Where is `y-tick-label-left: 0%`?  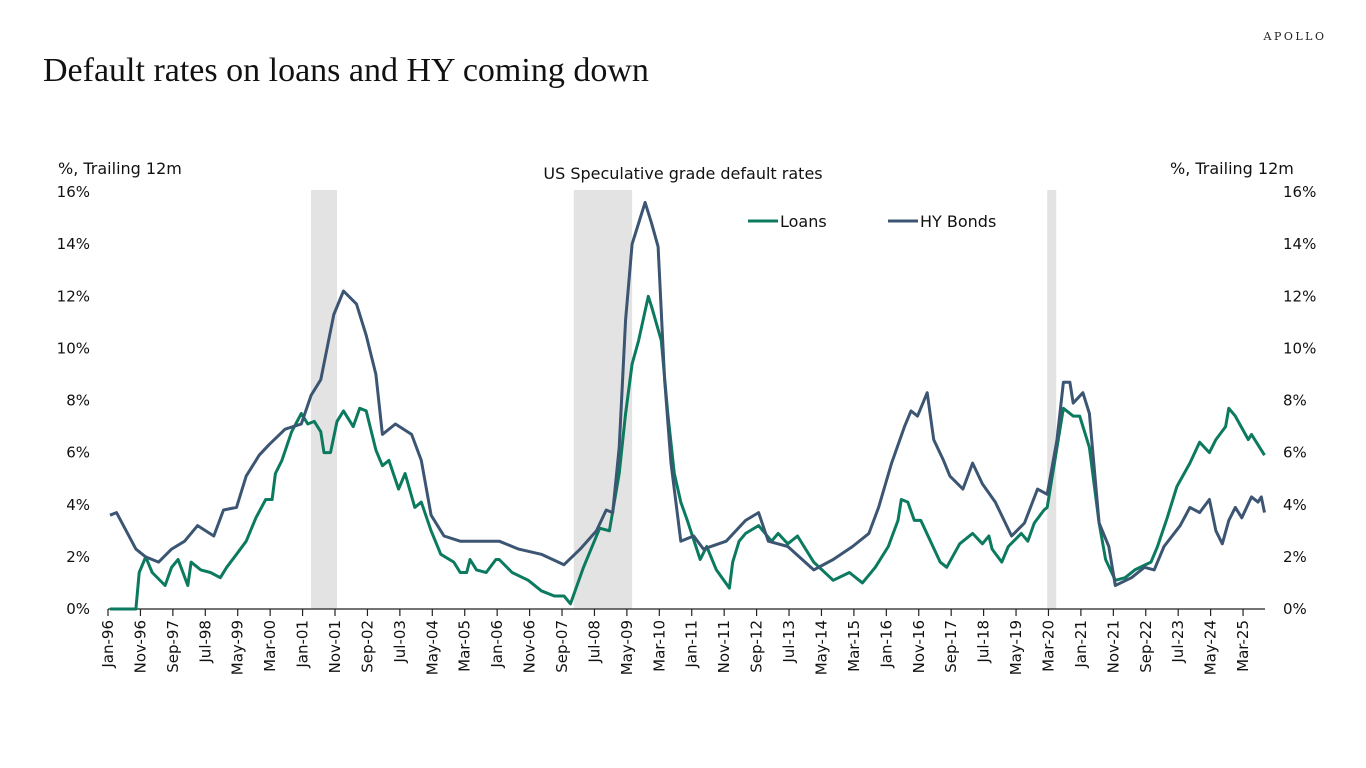 y-tick-label-left: 0% is located at coordinates (78, 609).